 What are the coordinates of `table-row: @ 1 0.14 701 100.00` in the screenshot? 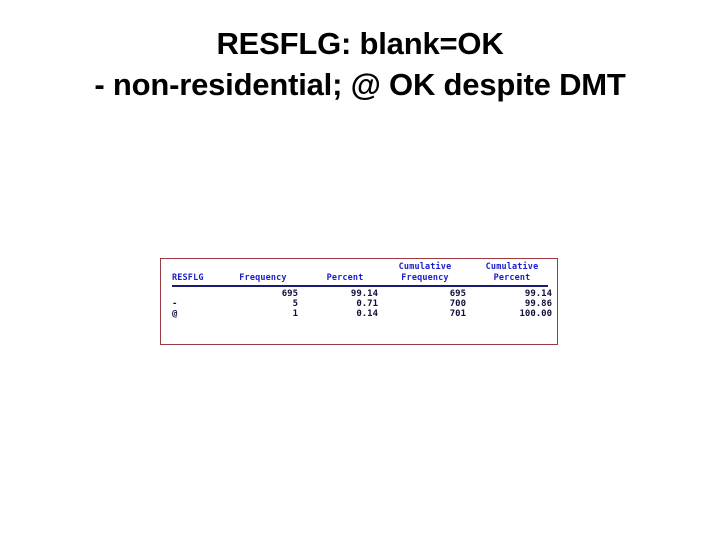 It's located at (362, 314).